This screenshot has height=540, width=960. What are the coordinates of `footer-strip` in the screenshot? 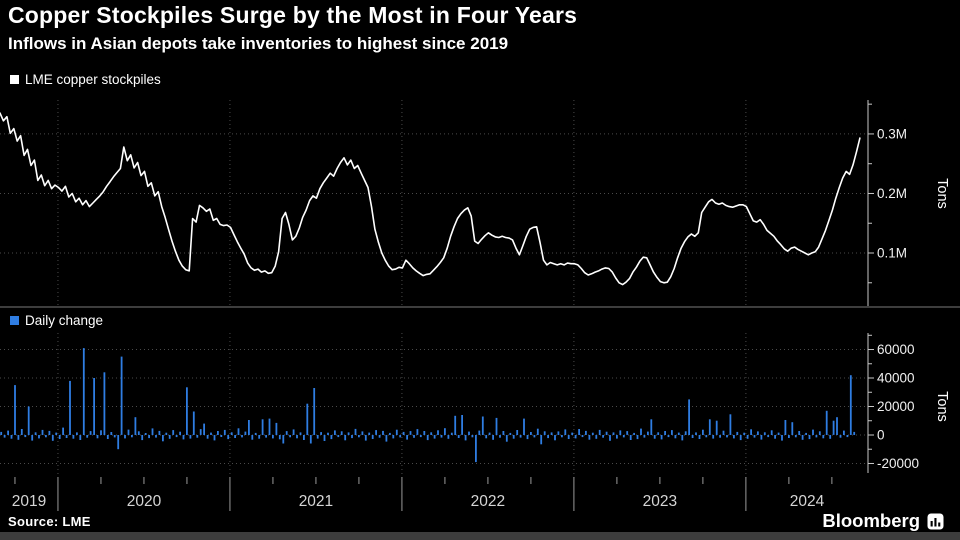 It's located at (480, 536).